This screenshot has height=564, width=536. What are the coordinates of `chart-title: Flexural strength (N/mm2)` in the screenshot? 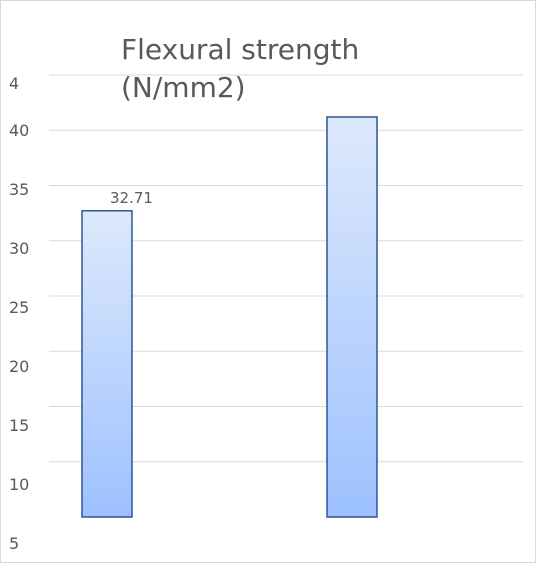 It's located at (240, 68).